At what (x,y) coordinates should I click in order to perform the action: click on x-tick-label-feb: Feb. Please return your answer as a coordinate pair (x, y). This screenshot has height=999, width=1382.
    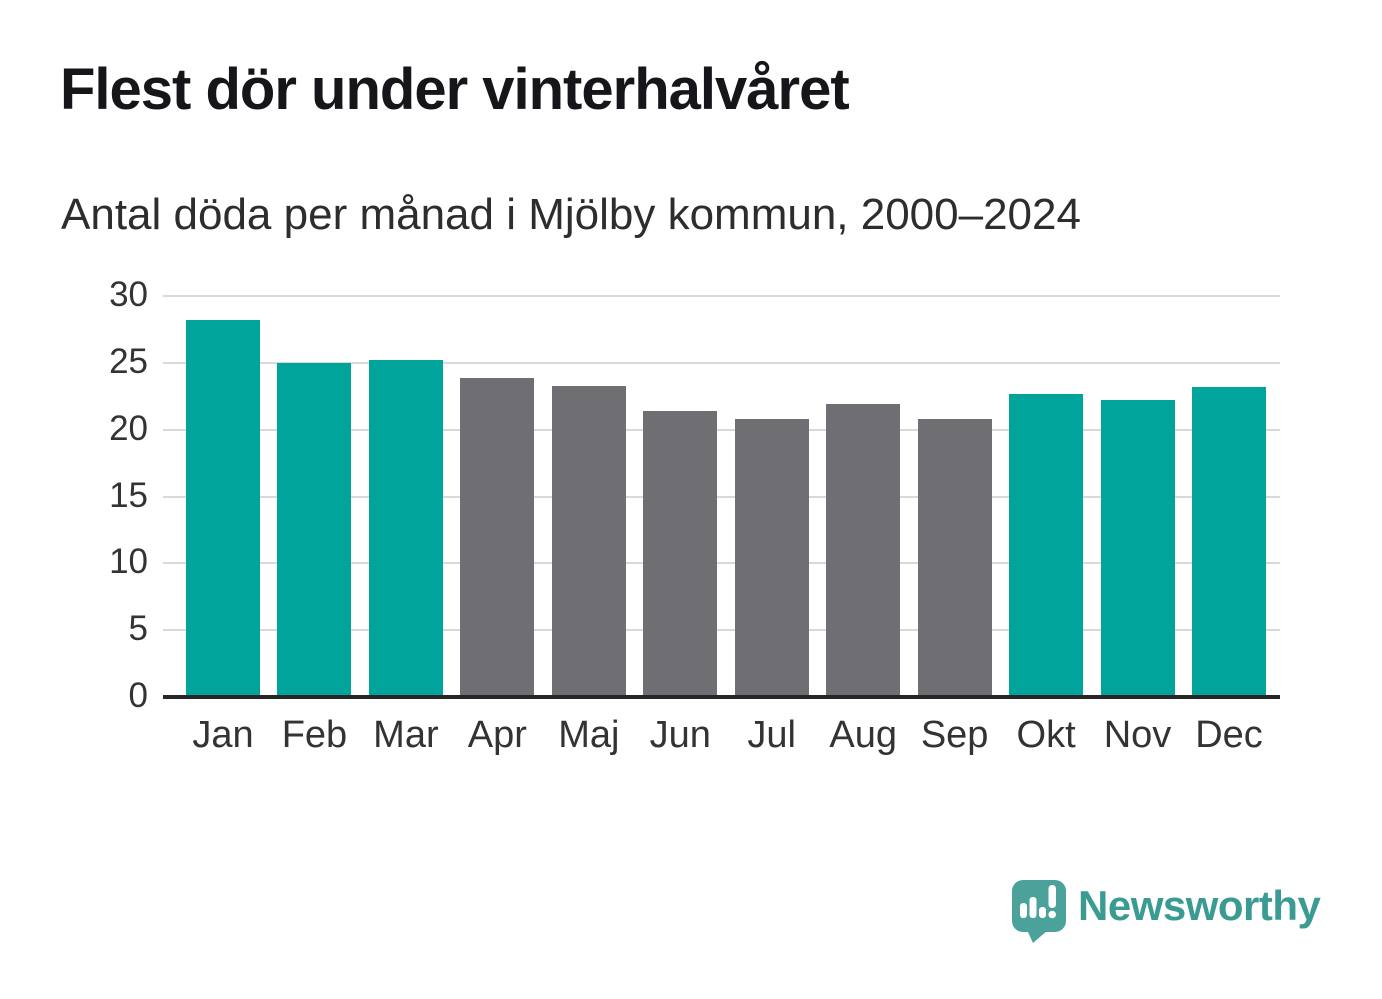
    Looking at the image, I should click on (314, 735).